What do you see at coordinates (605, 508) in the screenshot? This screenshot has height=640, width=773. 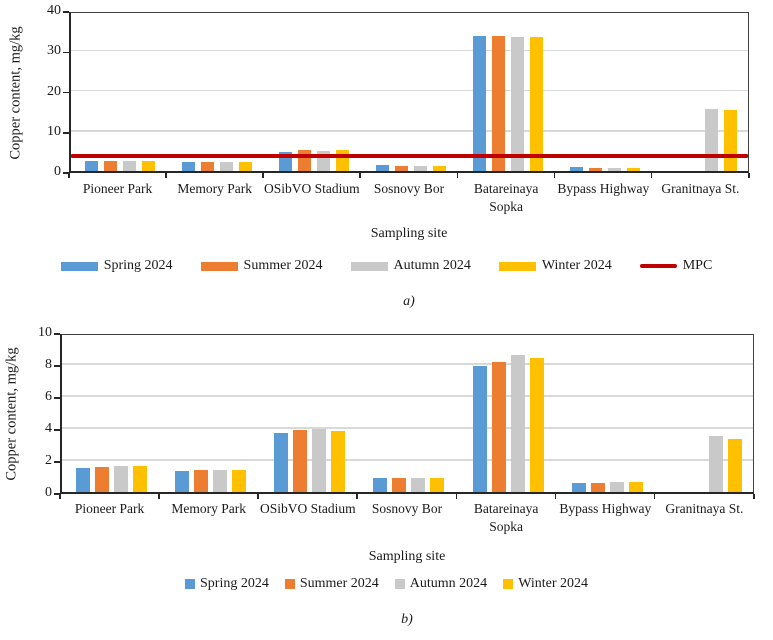 I see `category-label: Bypass Highway` at bounding box center [605, 508].